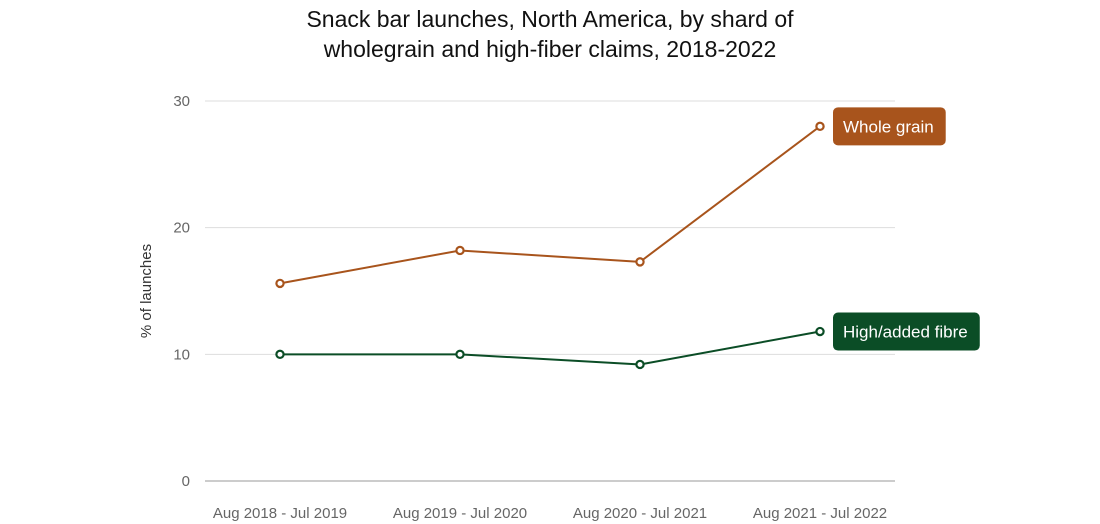 Image resolution: width=1100 pixels, height=524 pixels. I want to click on series-high-added-fibre, so click(550, 348).